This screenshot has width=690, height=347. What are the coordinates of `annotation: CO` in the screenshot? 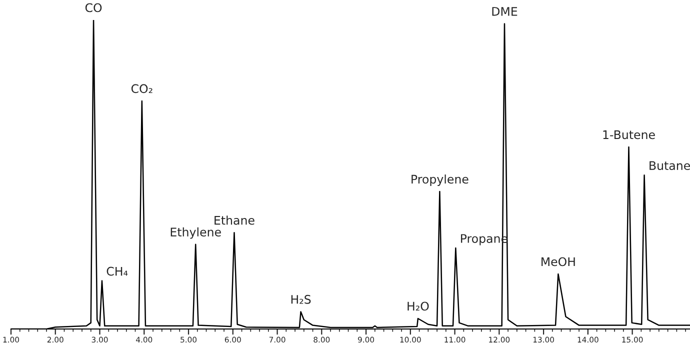 It's located at (93, 7).